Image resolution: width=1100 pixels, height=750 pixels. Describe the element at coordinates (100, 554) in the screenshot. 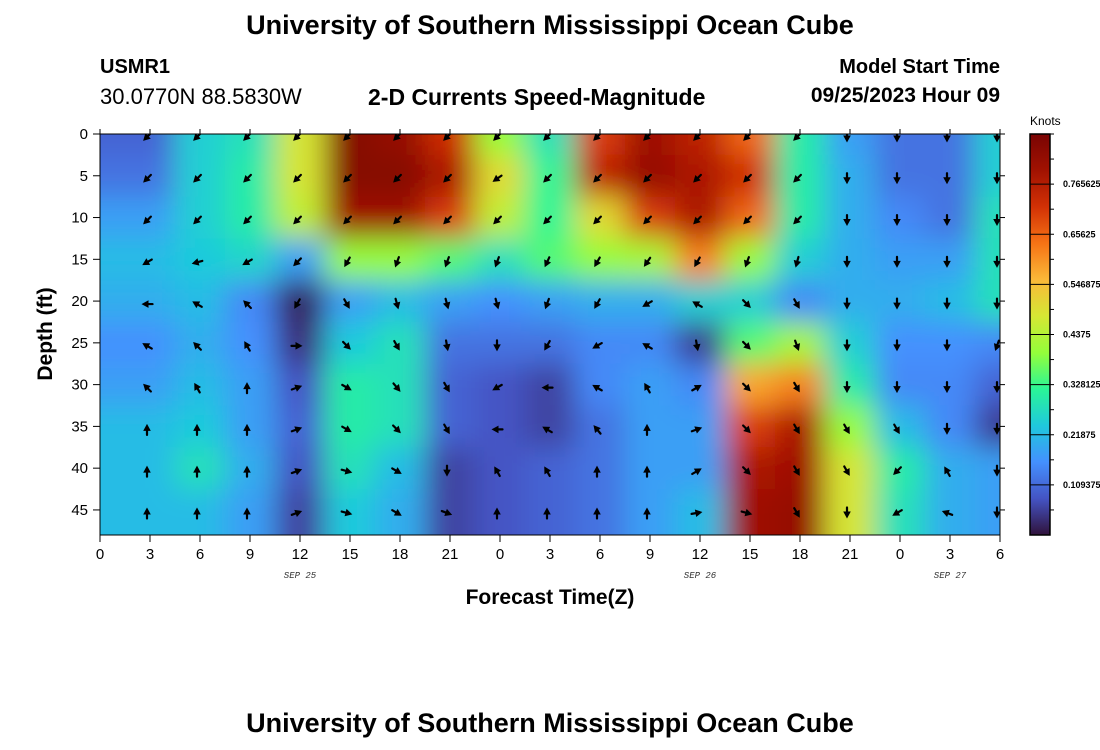

I see `x-tick-label: 0` at that location.